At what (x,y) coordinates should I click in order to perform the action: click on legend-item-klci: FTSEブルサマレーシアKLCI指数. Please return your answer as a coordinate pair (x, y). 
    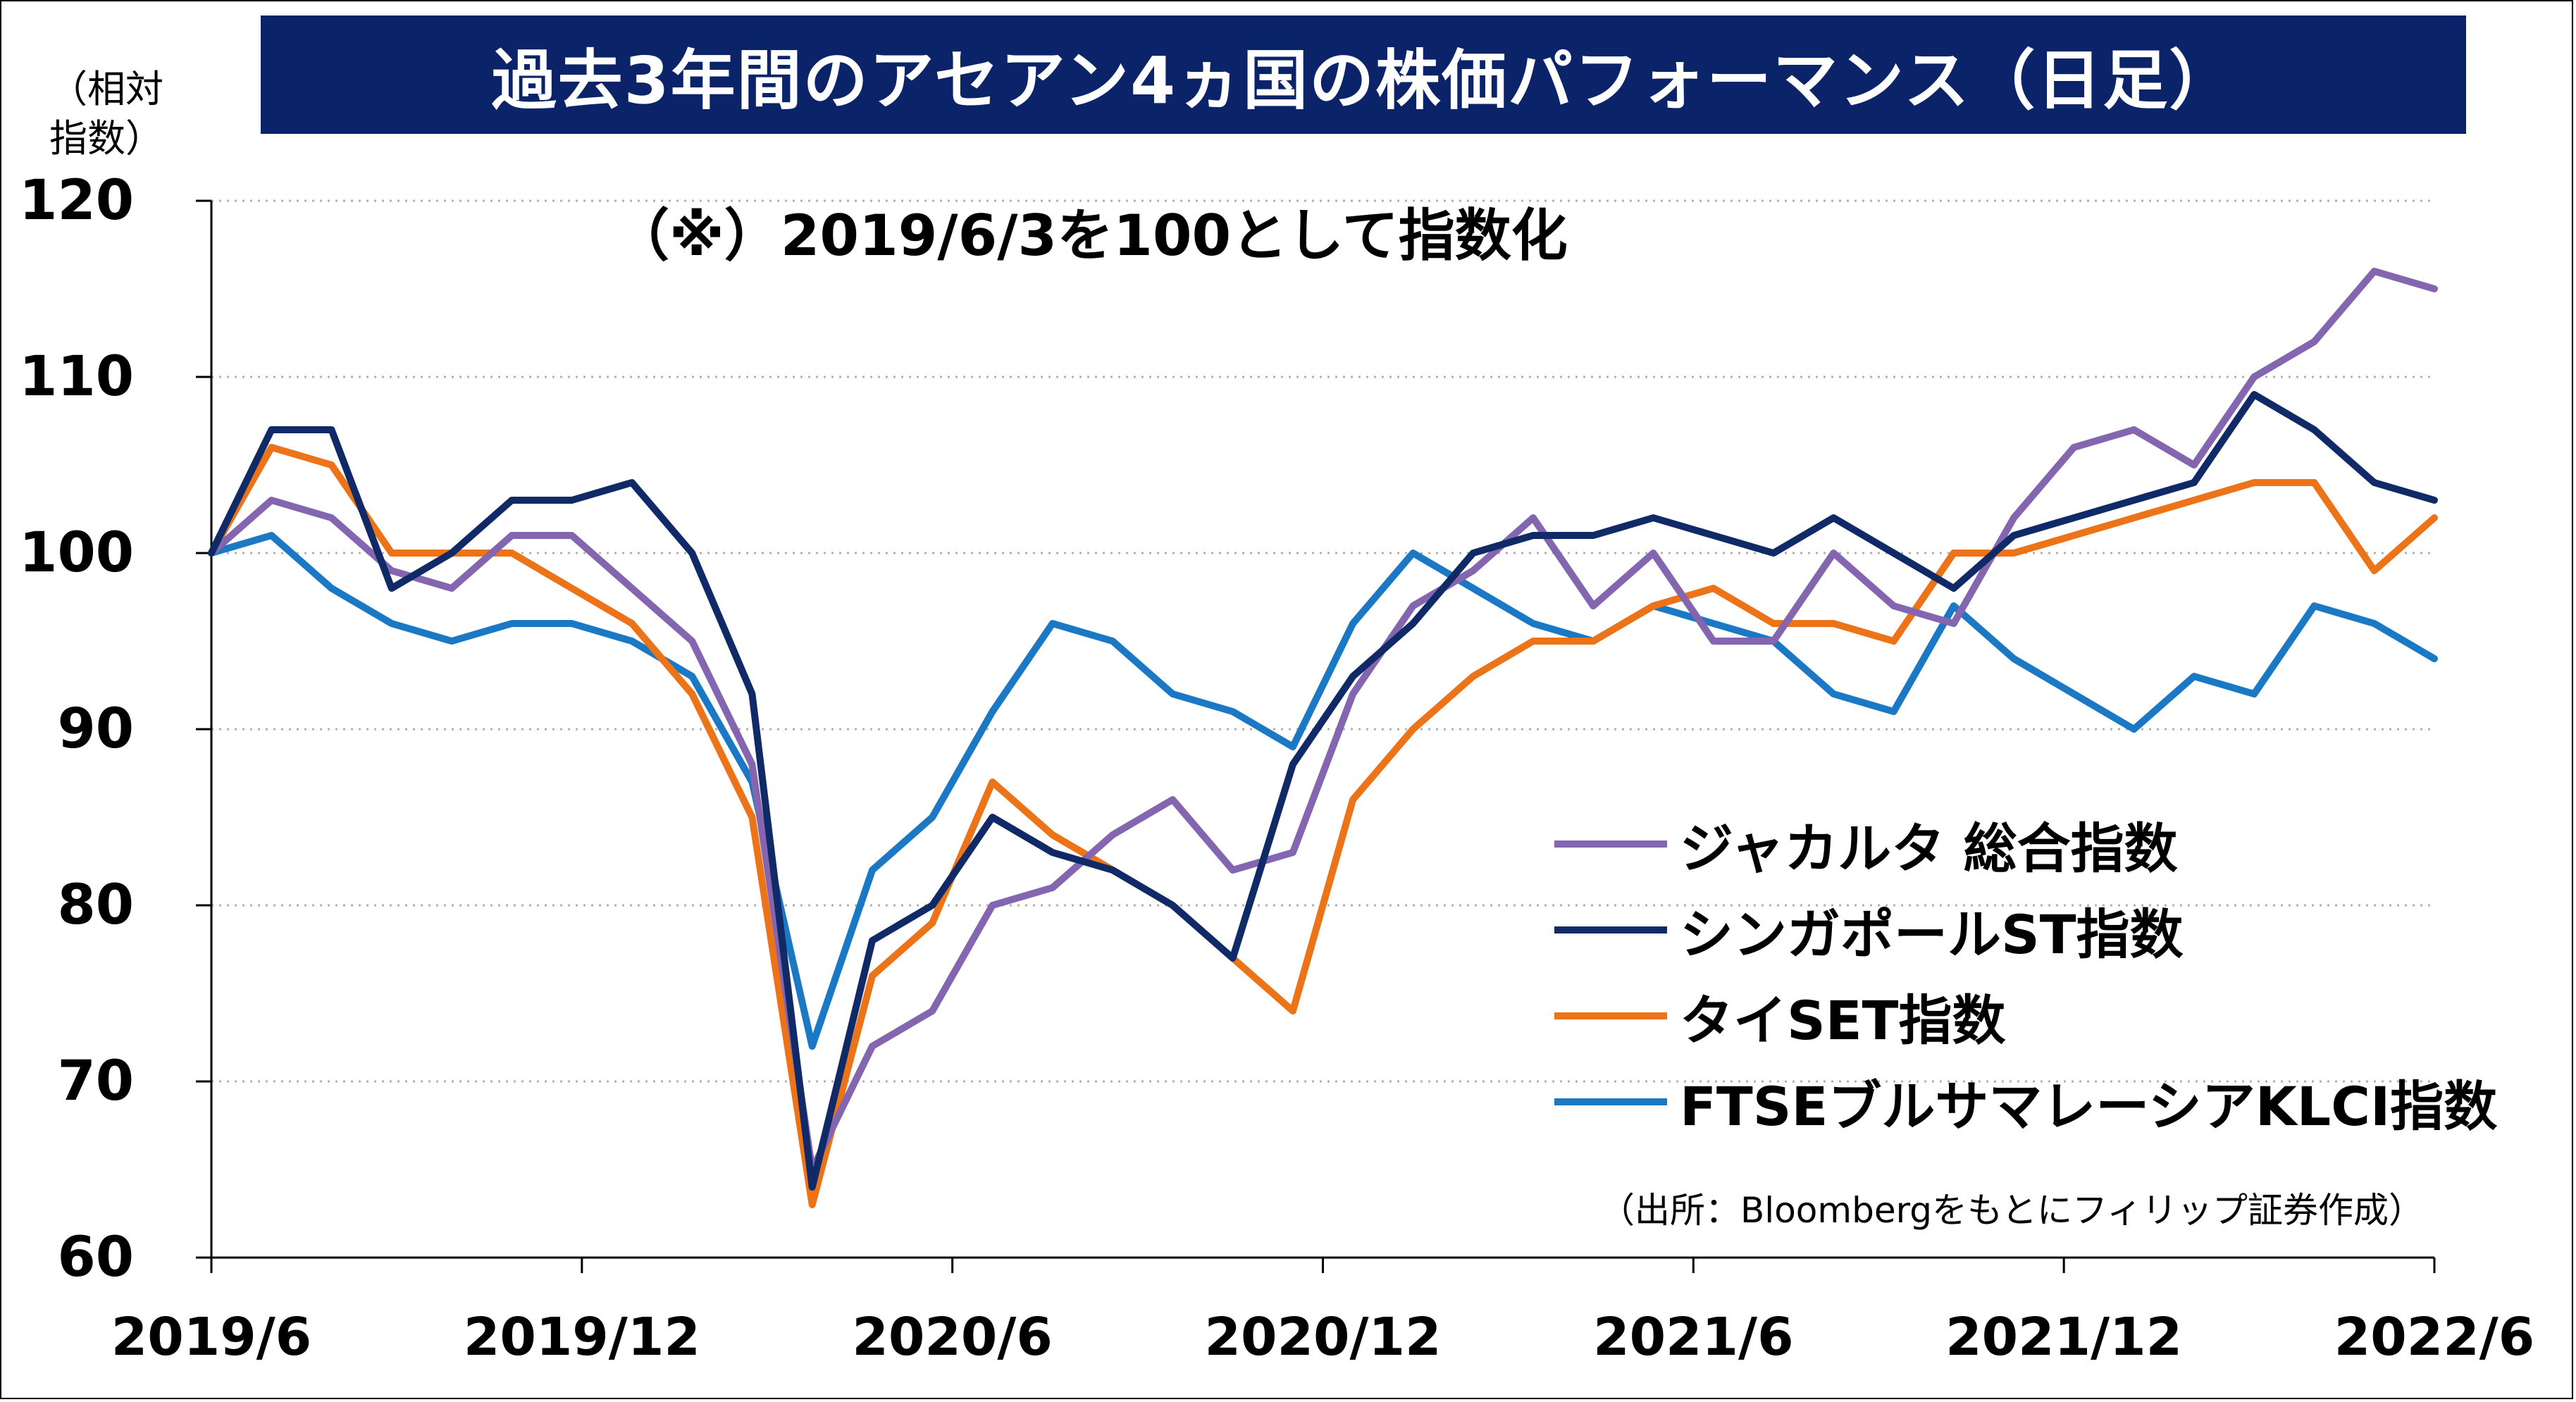
    Looking at the image, I should click on (2025, 1102).